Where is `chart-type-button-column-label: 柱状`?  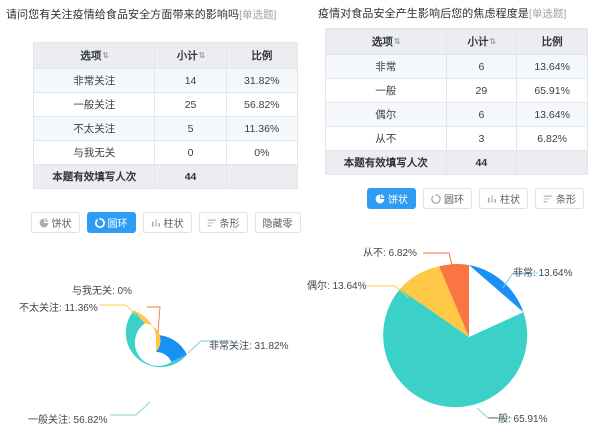
chart-type-button-column-label: 柱状 is located at coordinates (173, 224).